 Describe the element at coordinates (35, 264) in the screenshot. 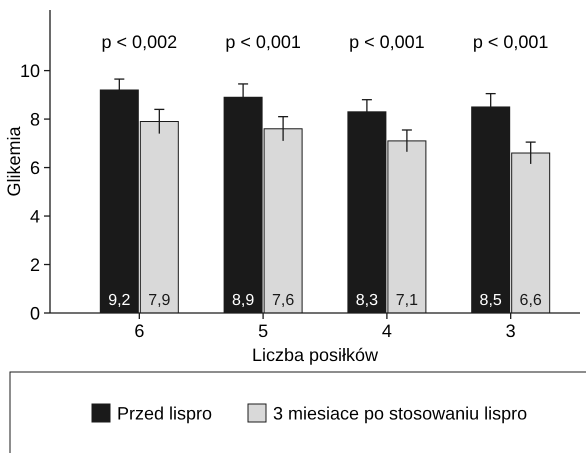

I see `y-tick-label: 2` at that location.